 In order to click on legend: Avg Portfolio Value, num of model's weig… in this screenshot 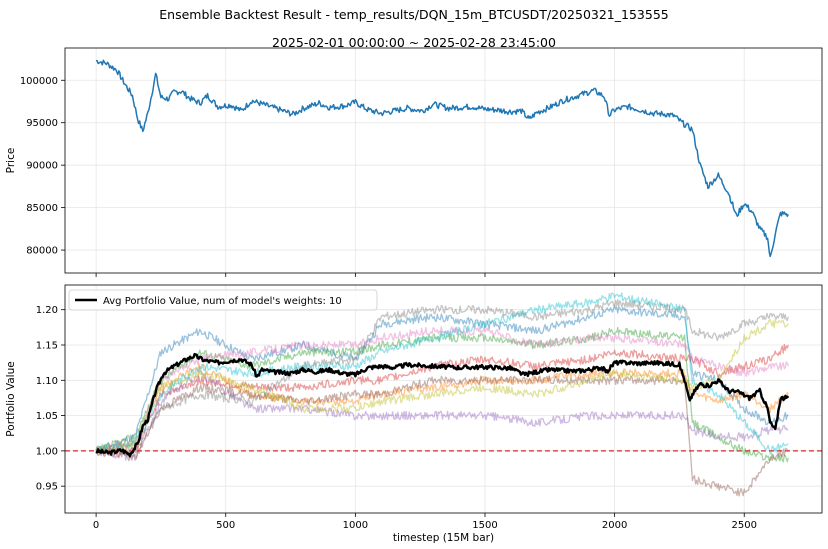, I will do `click(223, 300)`.